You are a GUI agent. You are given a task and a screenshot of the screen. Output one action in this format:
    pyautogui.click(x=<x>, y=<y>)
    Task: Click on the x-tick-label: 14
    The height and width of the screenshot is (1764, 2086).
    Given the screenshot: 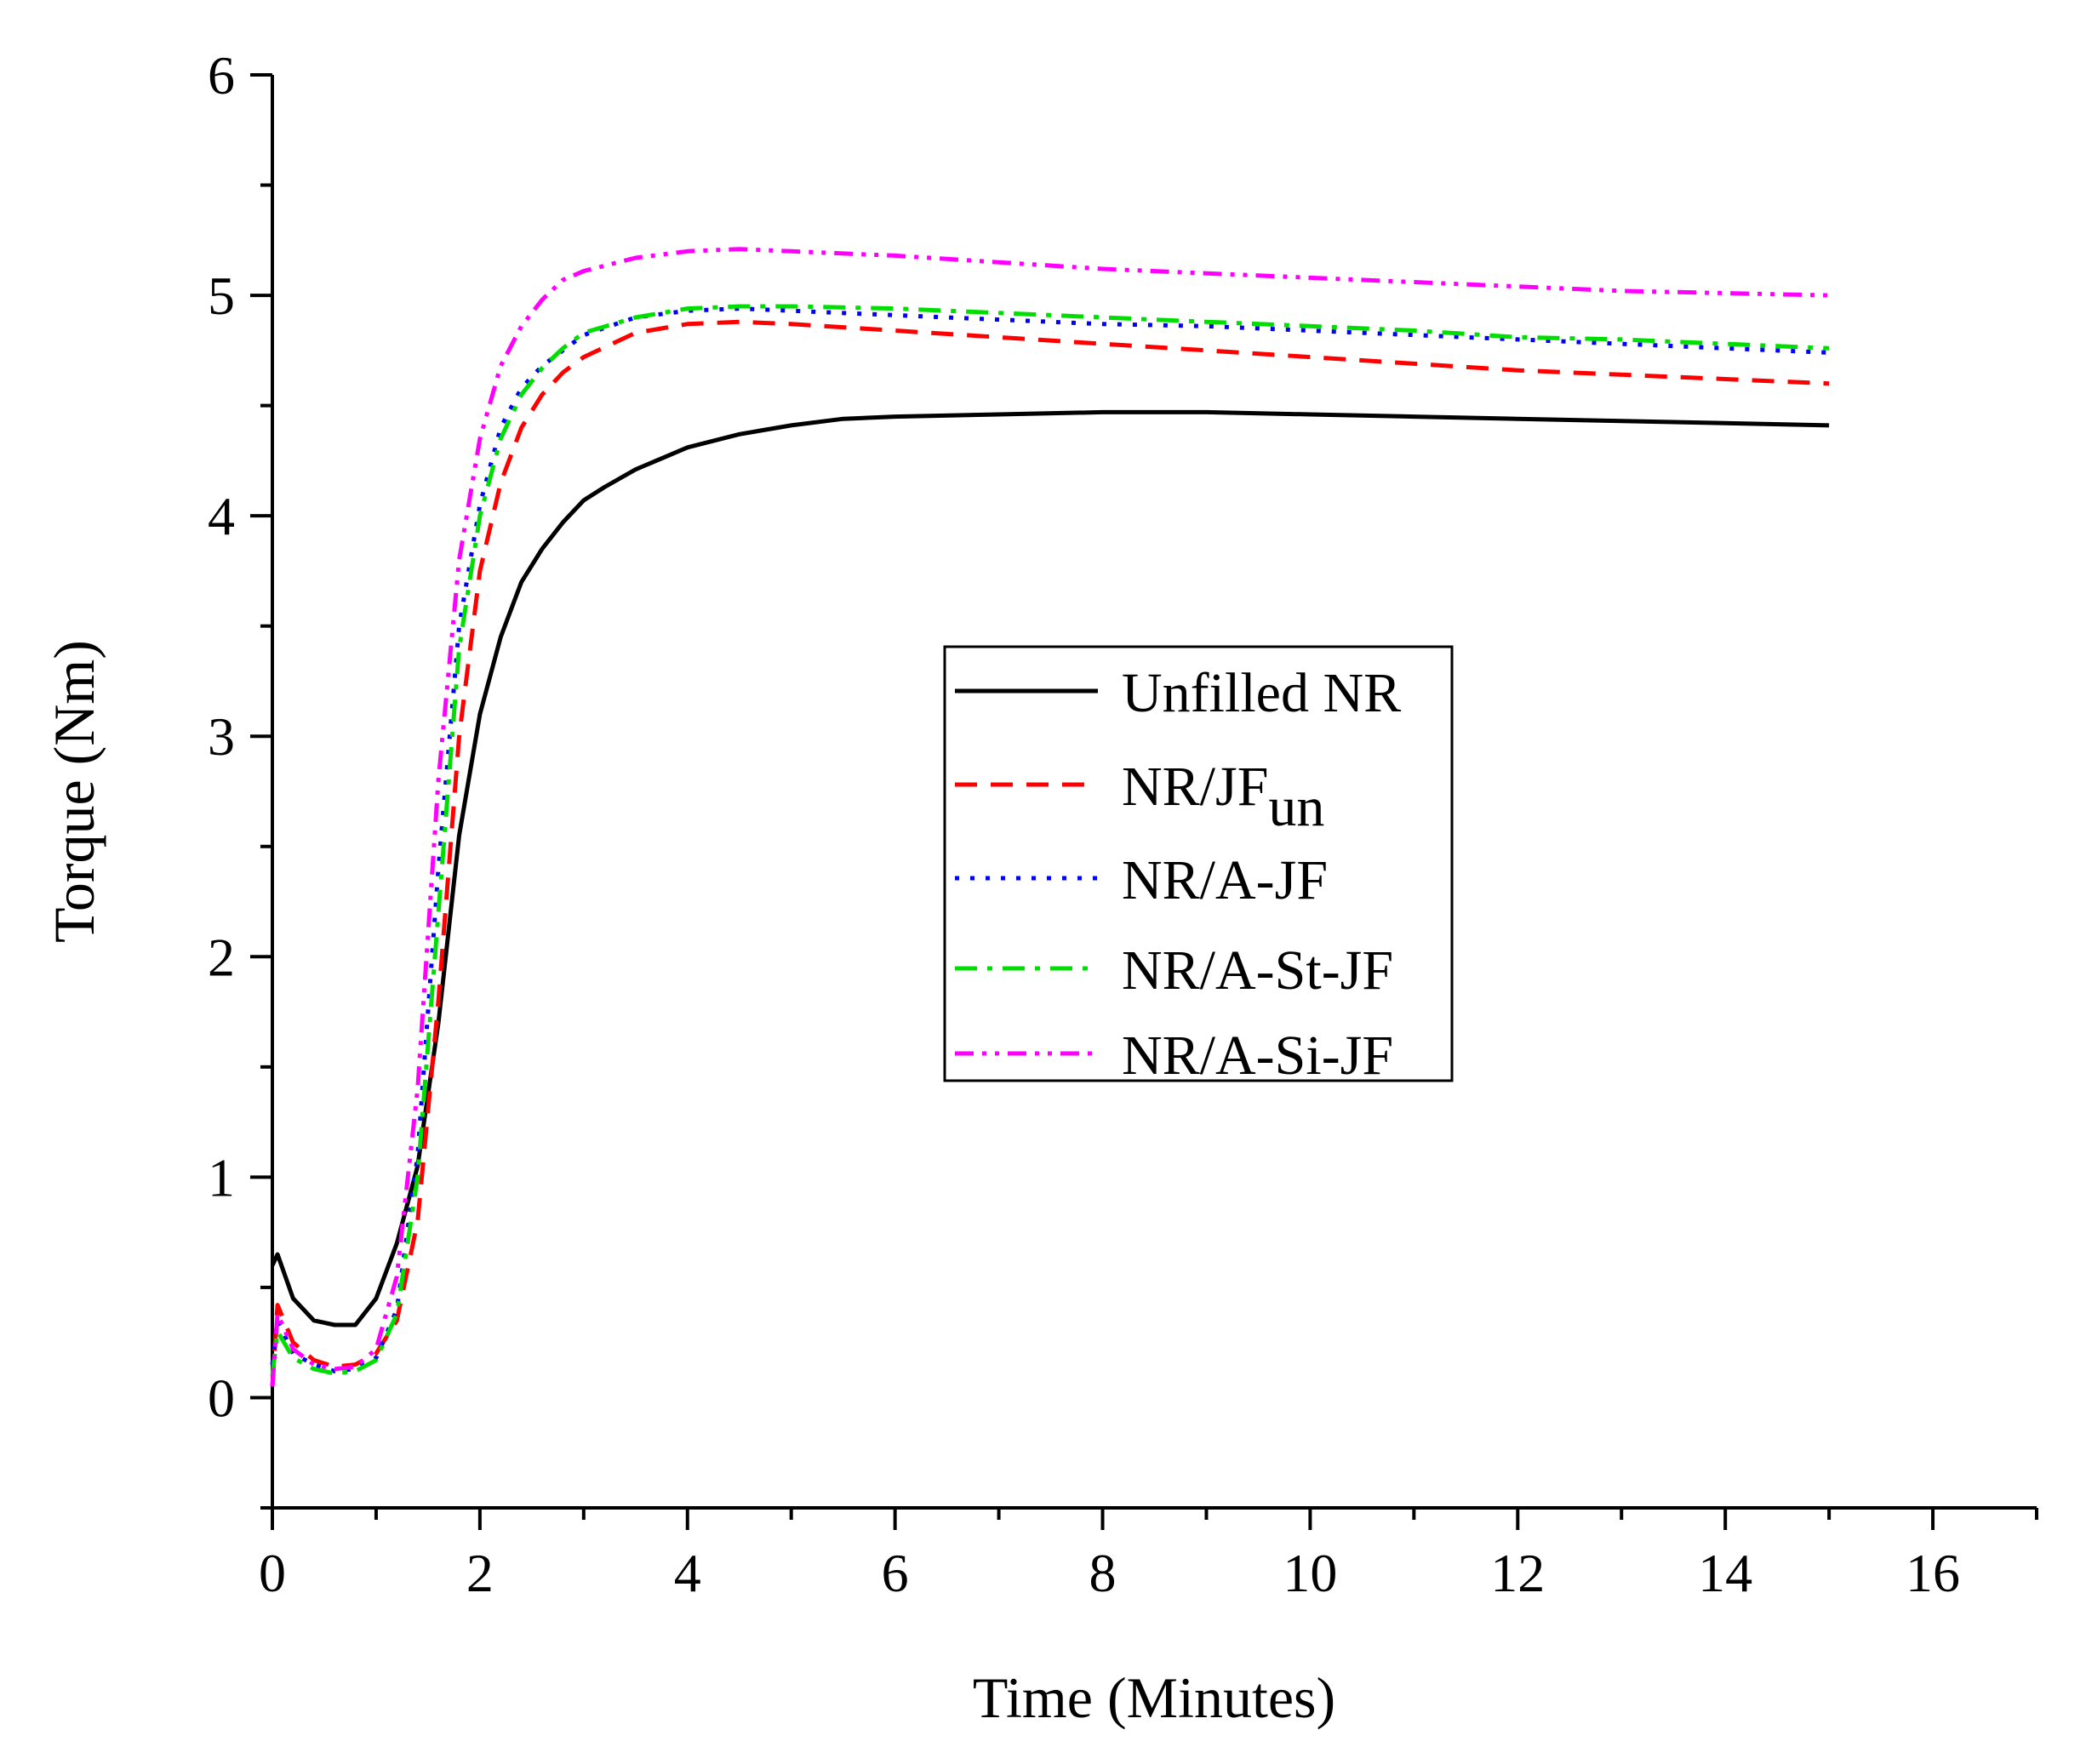 What is the action you would take?
    pyautogui.click(x=1725, y=1573)
    